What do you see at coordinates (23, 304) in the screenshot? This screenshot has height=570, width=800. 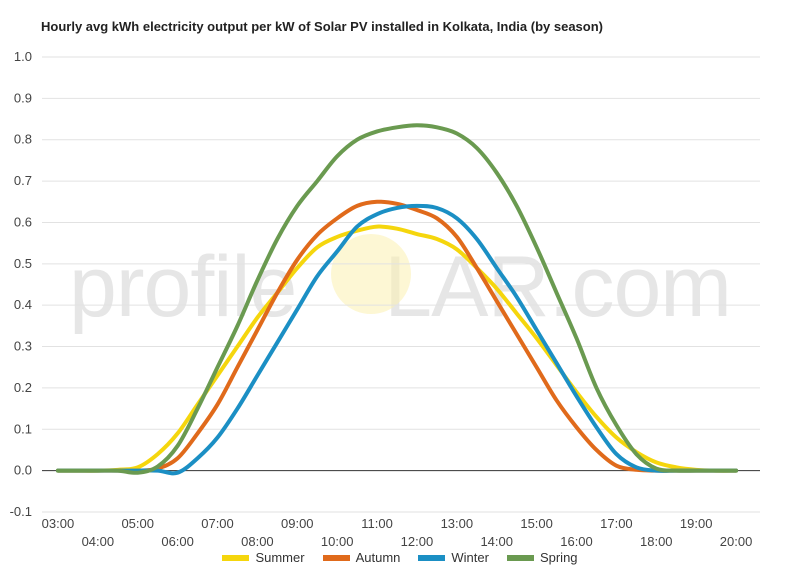 I see `y-tick-label: 0.4` at bounding box center [23, 304].